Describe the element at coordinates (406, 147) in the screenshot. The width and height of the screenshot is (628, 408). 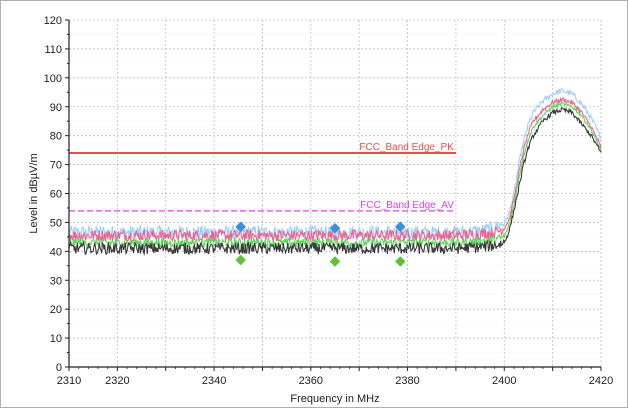
I see `limit-label-0: FCC_Band Edge_PK` at that location.